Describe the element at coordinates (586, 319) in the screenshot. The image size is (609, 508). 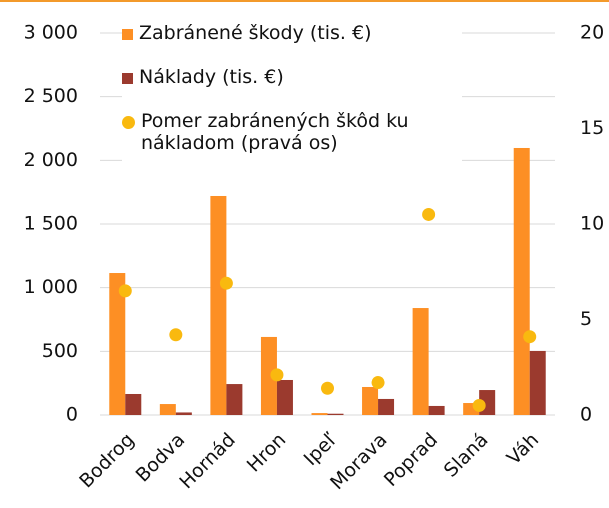
I see `y2-tick-label: 5` at that location.